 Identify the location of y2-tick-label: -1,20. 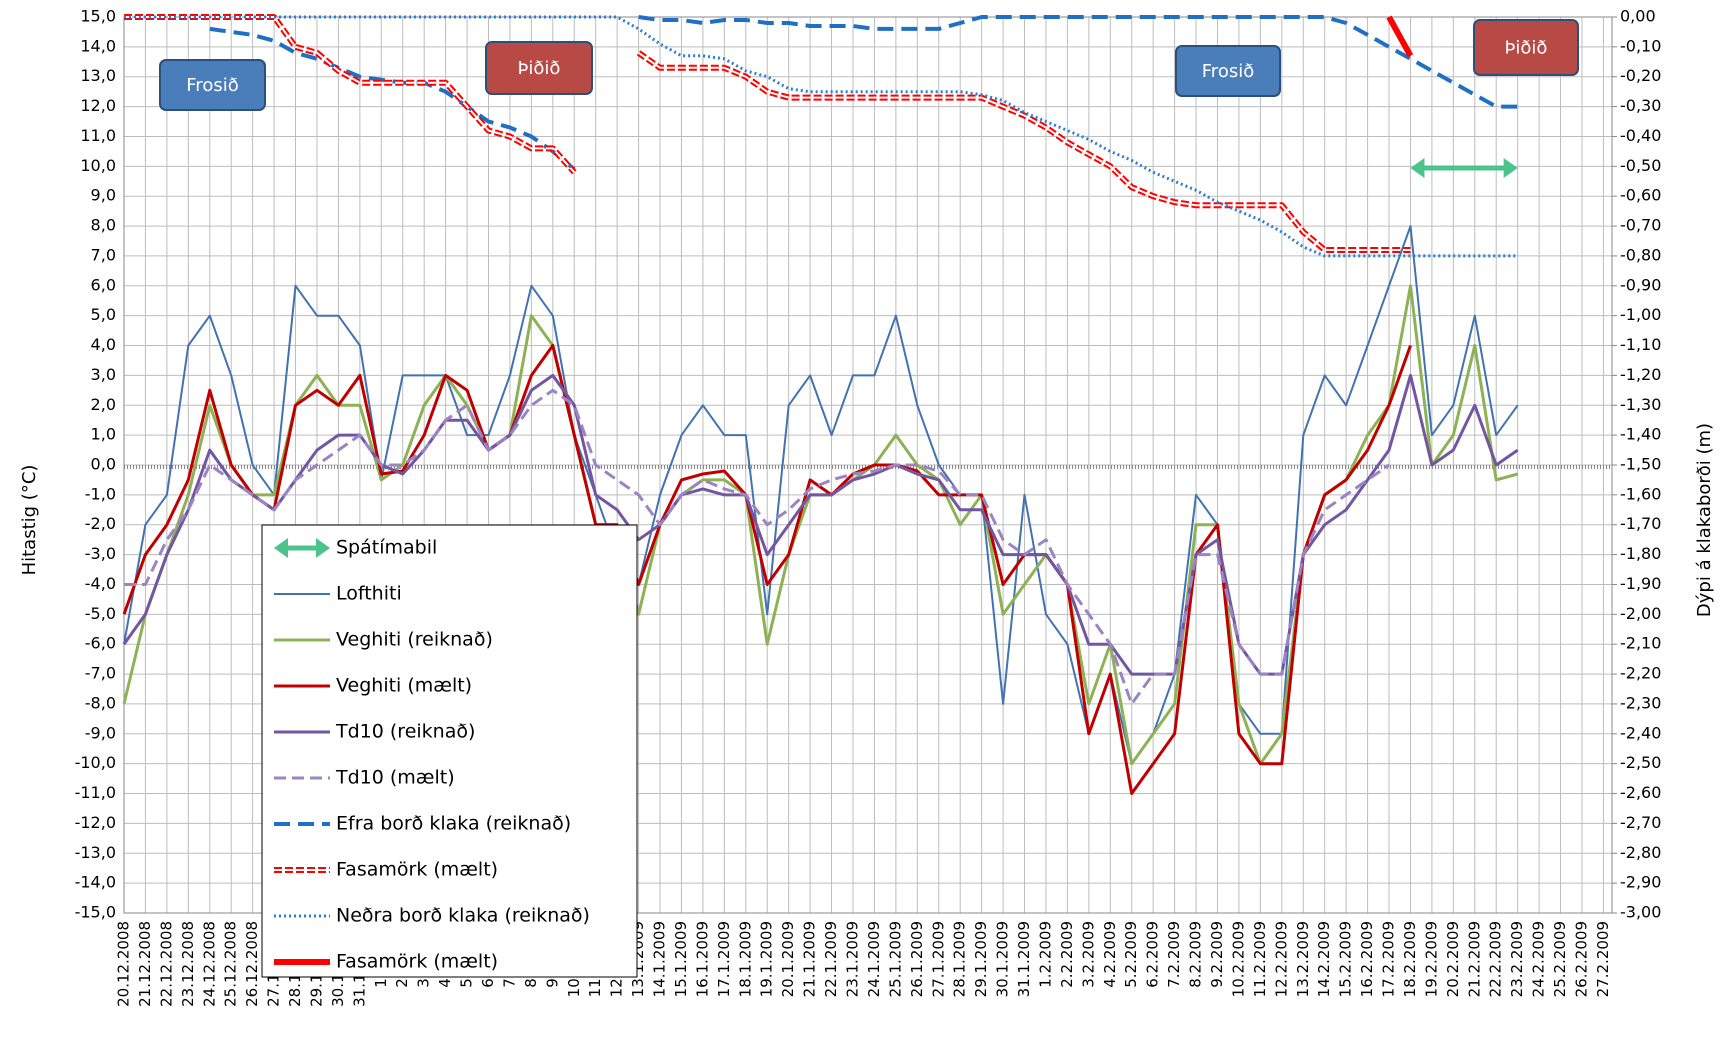
(1640, 374).